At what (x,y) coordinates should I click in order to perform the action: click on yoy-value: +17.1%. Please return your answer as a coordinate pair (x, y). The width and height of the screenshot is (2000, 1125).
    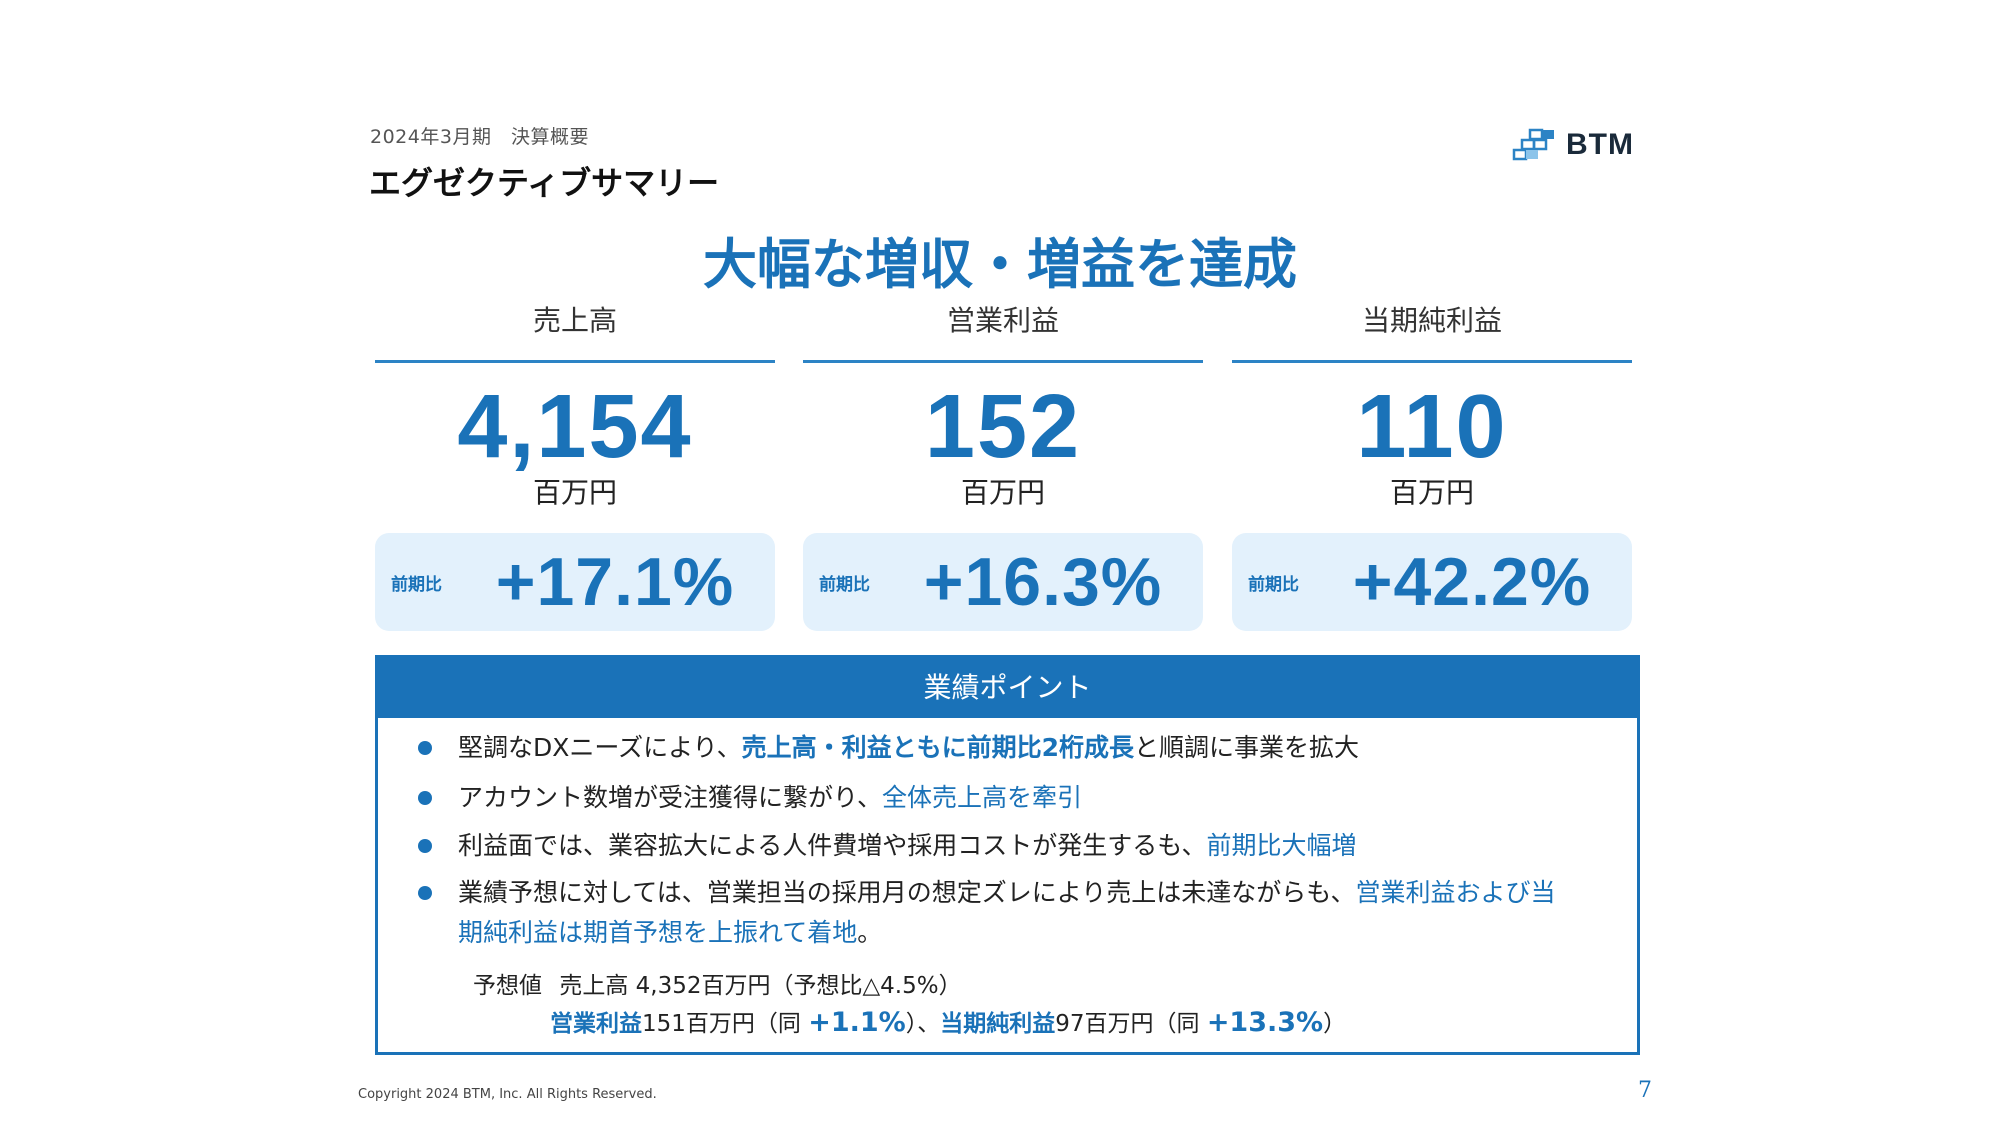
    Looking at the image, I should click on (615, 582).